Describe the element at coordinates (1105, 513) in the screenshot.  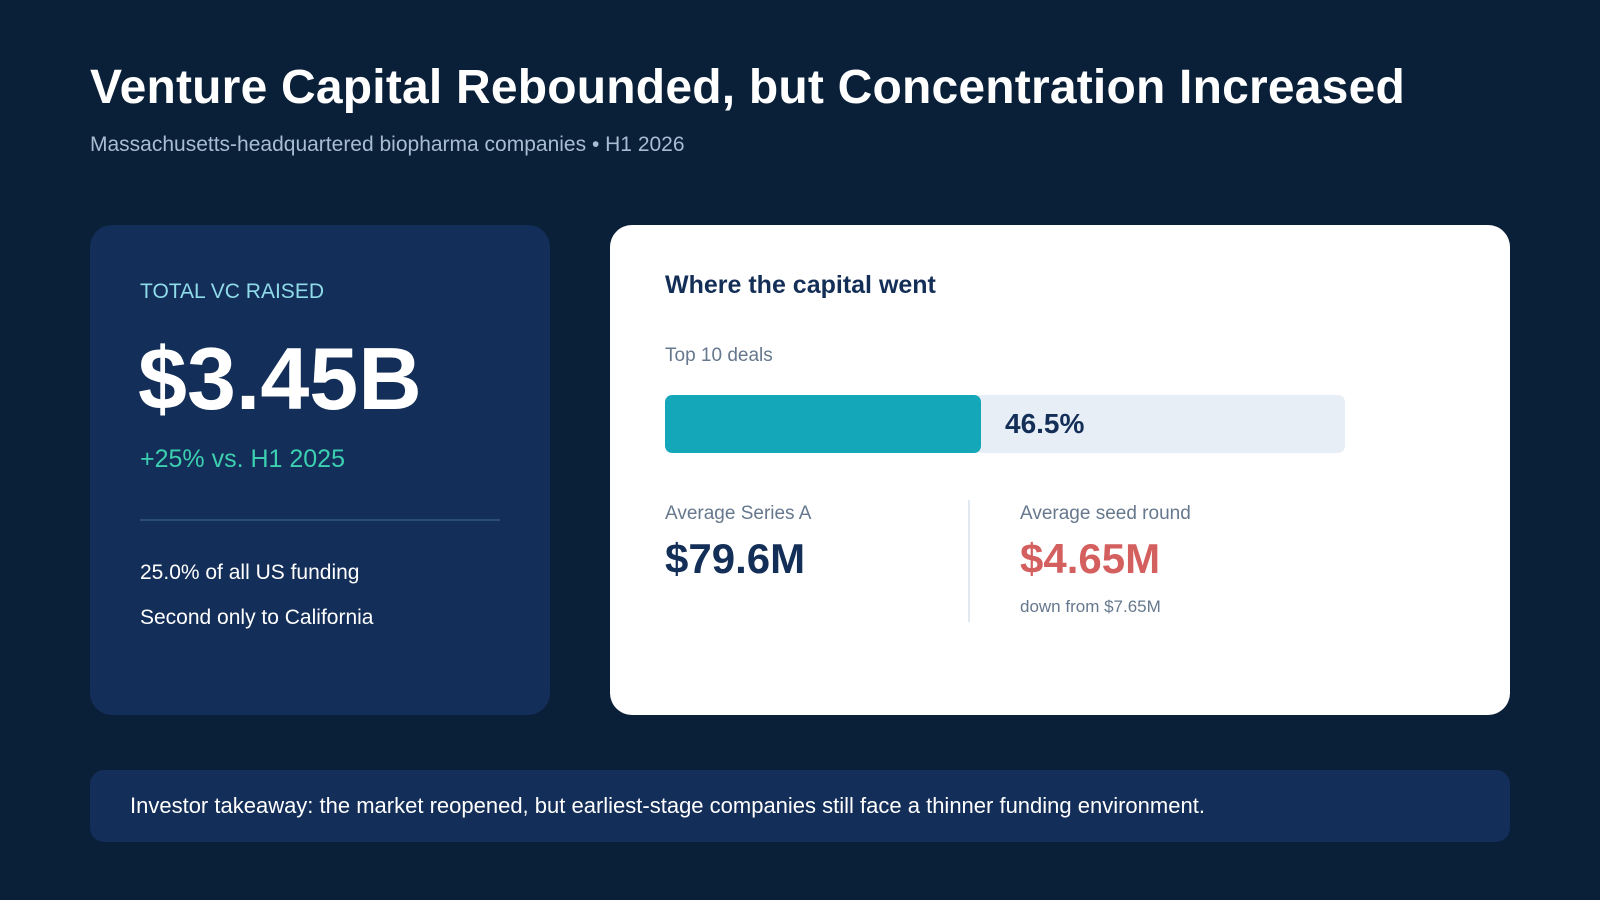
I see `seed-round-label: Average seed round` at that location.